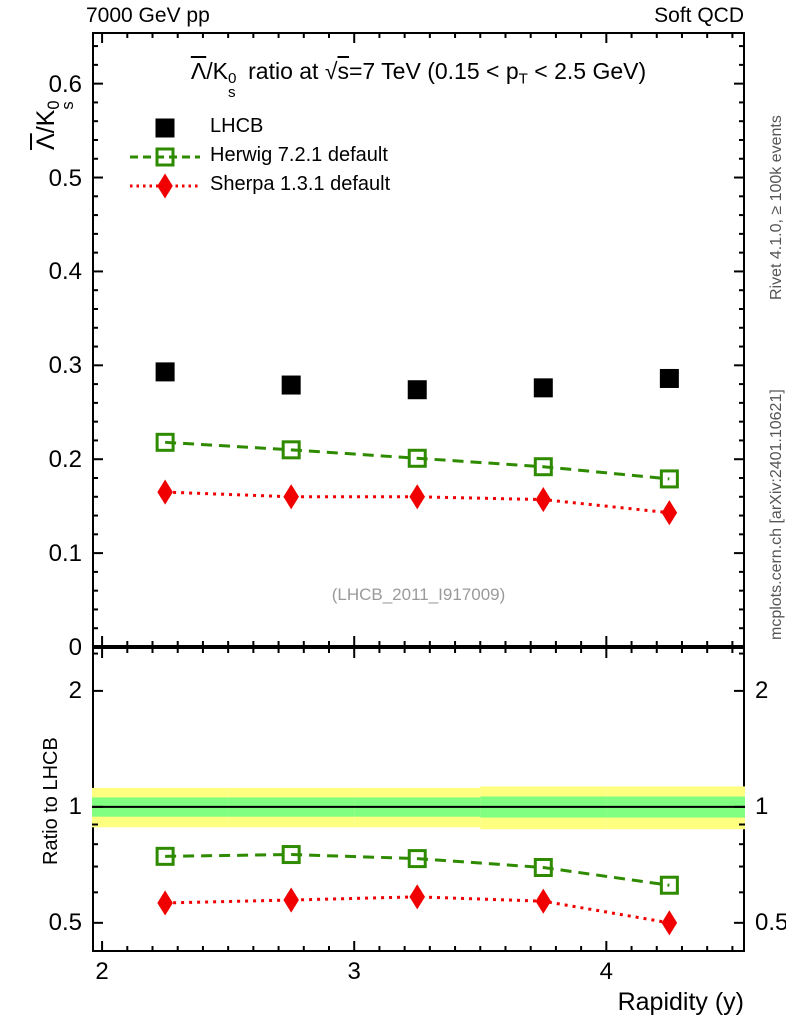 This screenshot has width=786, height=1024. I want to click on legend-symbol-open-square-icon, so click(165, 156).